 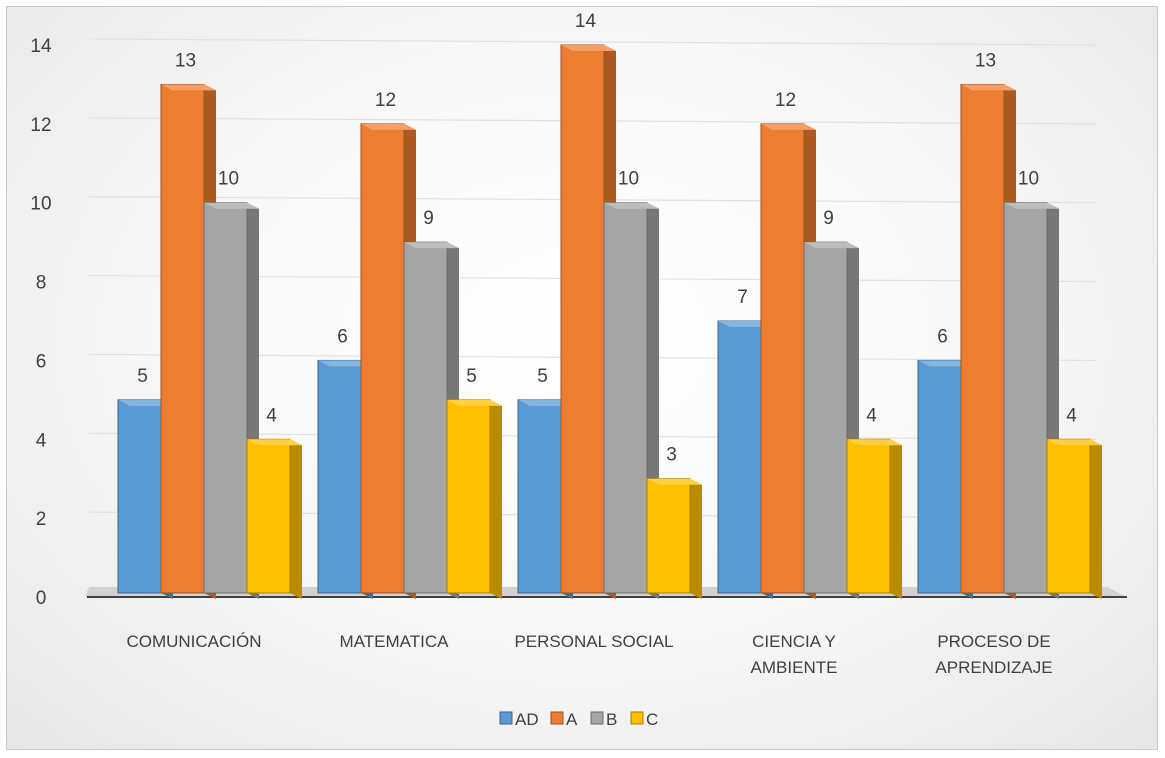 What do you see at coordinates (471, 376) in the screenshot?
I see `data-label-c: 5` at bounding box center [471, 376].